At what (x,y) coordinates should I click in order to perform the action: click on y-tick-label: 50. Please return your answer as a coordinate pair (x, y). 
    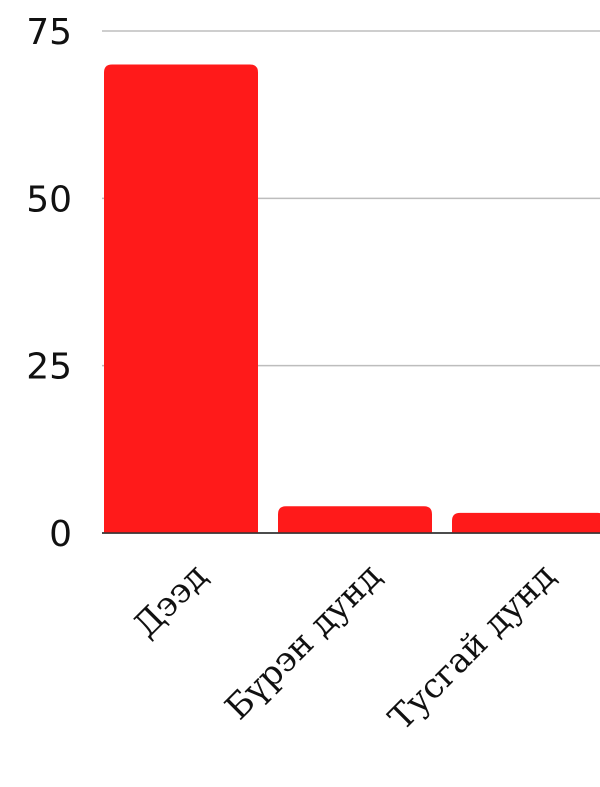
    Looking at the image, I should click on (49, 199).